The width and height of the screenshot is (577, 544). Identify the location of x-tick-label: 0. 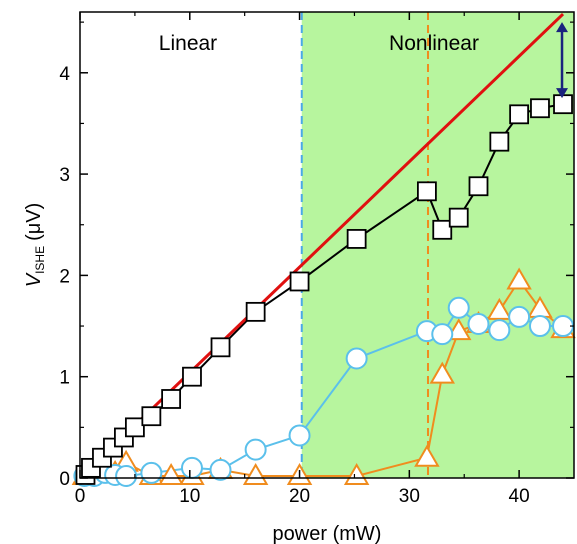
(80, 496).